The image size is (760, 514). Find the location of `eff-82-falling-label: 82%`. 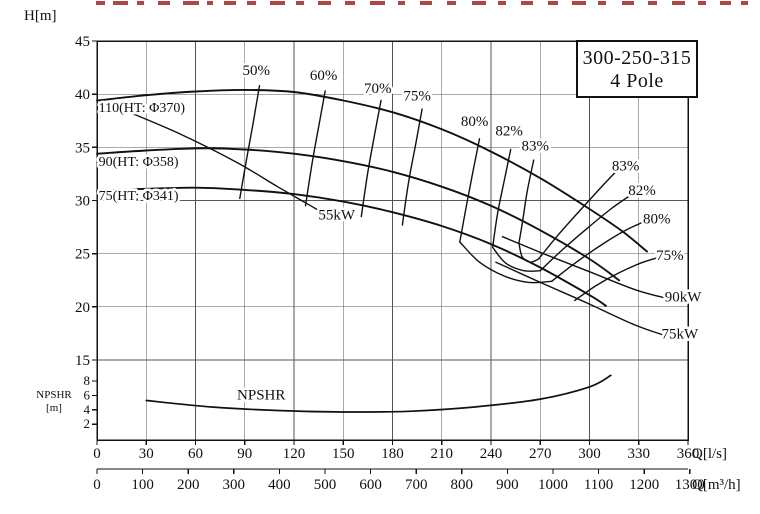

eff-82-falling-label: 82% is located at coordinates (642, 191).